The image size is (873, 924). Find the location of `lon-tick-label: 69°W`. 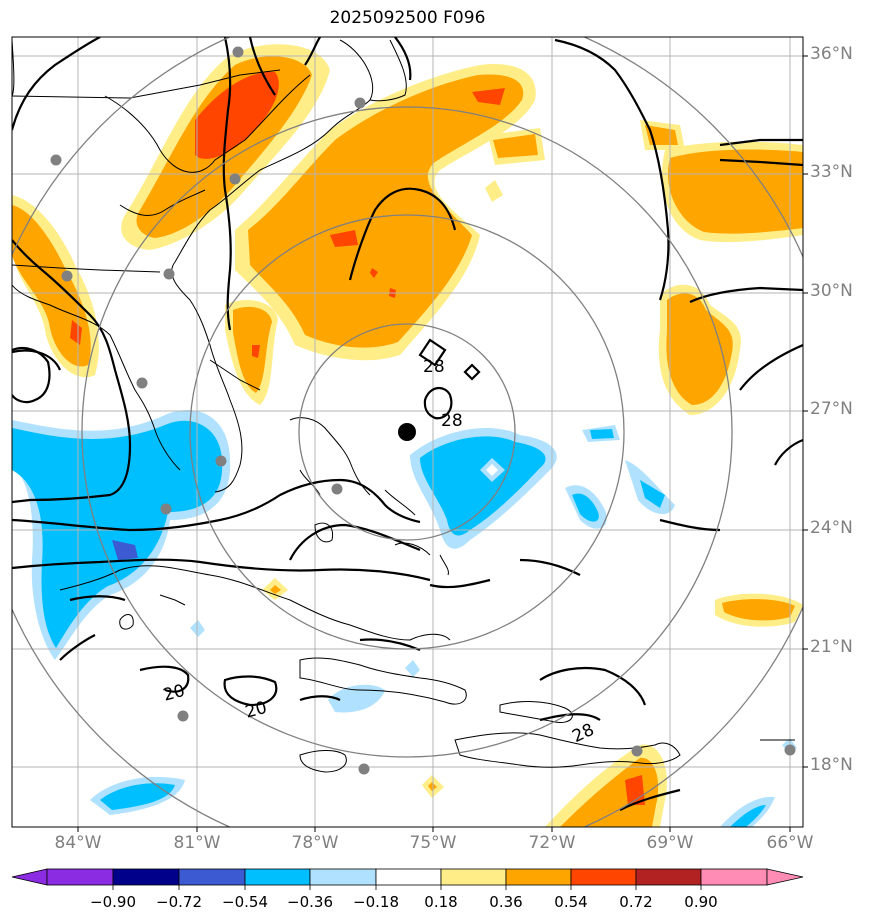

lon-tick-label: 69°W is located at coordinates (670, 843).